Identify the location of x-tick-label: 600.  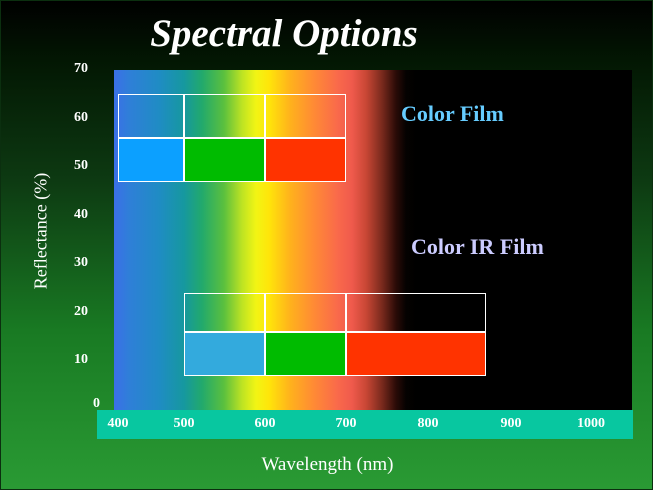
(265, 423).